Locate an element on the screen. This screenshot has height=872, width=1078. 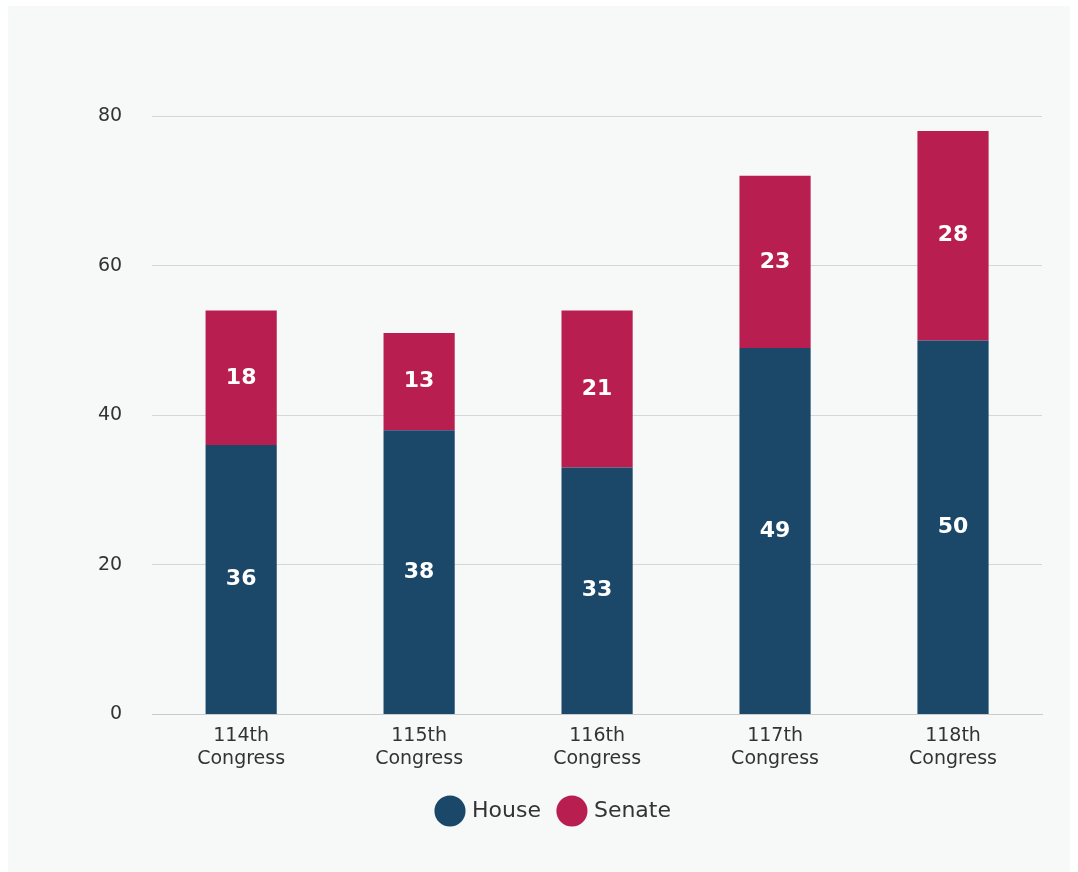
data-label: 13 is located at coordinates (419, 380).